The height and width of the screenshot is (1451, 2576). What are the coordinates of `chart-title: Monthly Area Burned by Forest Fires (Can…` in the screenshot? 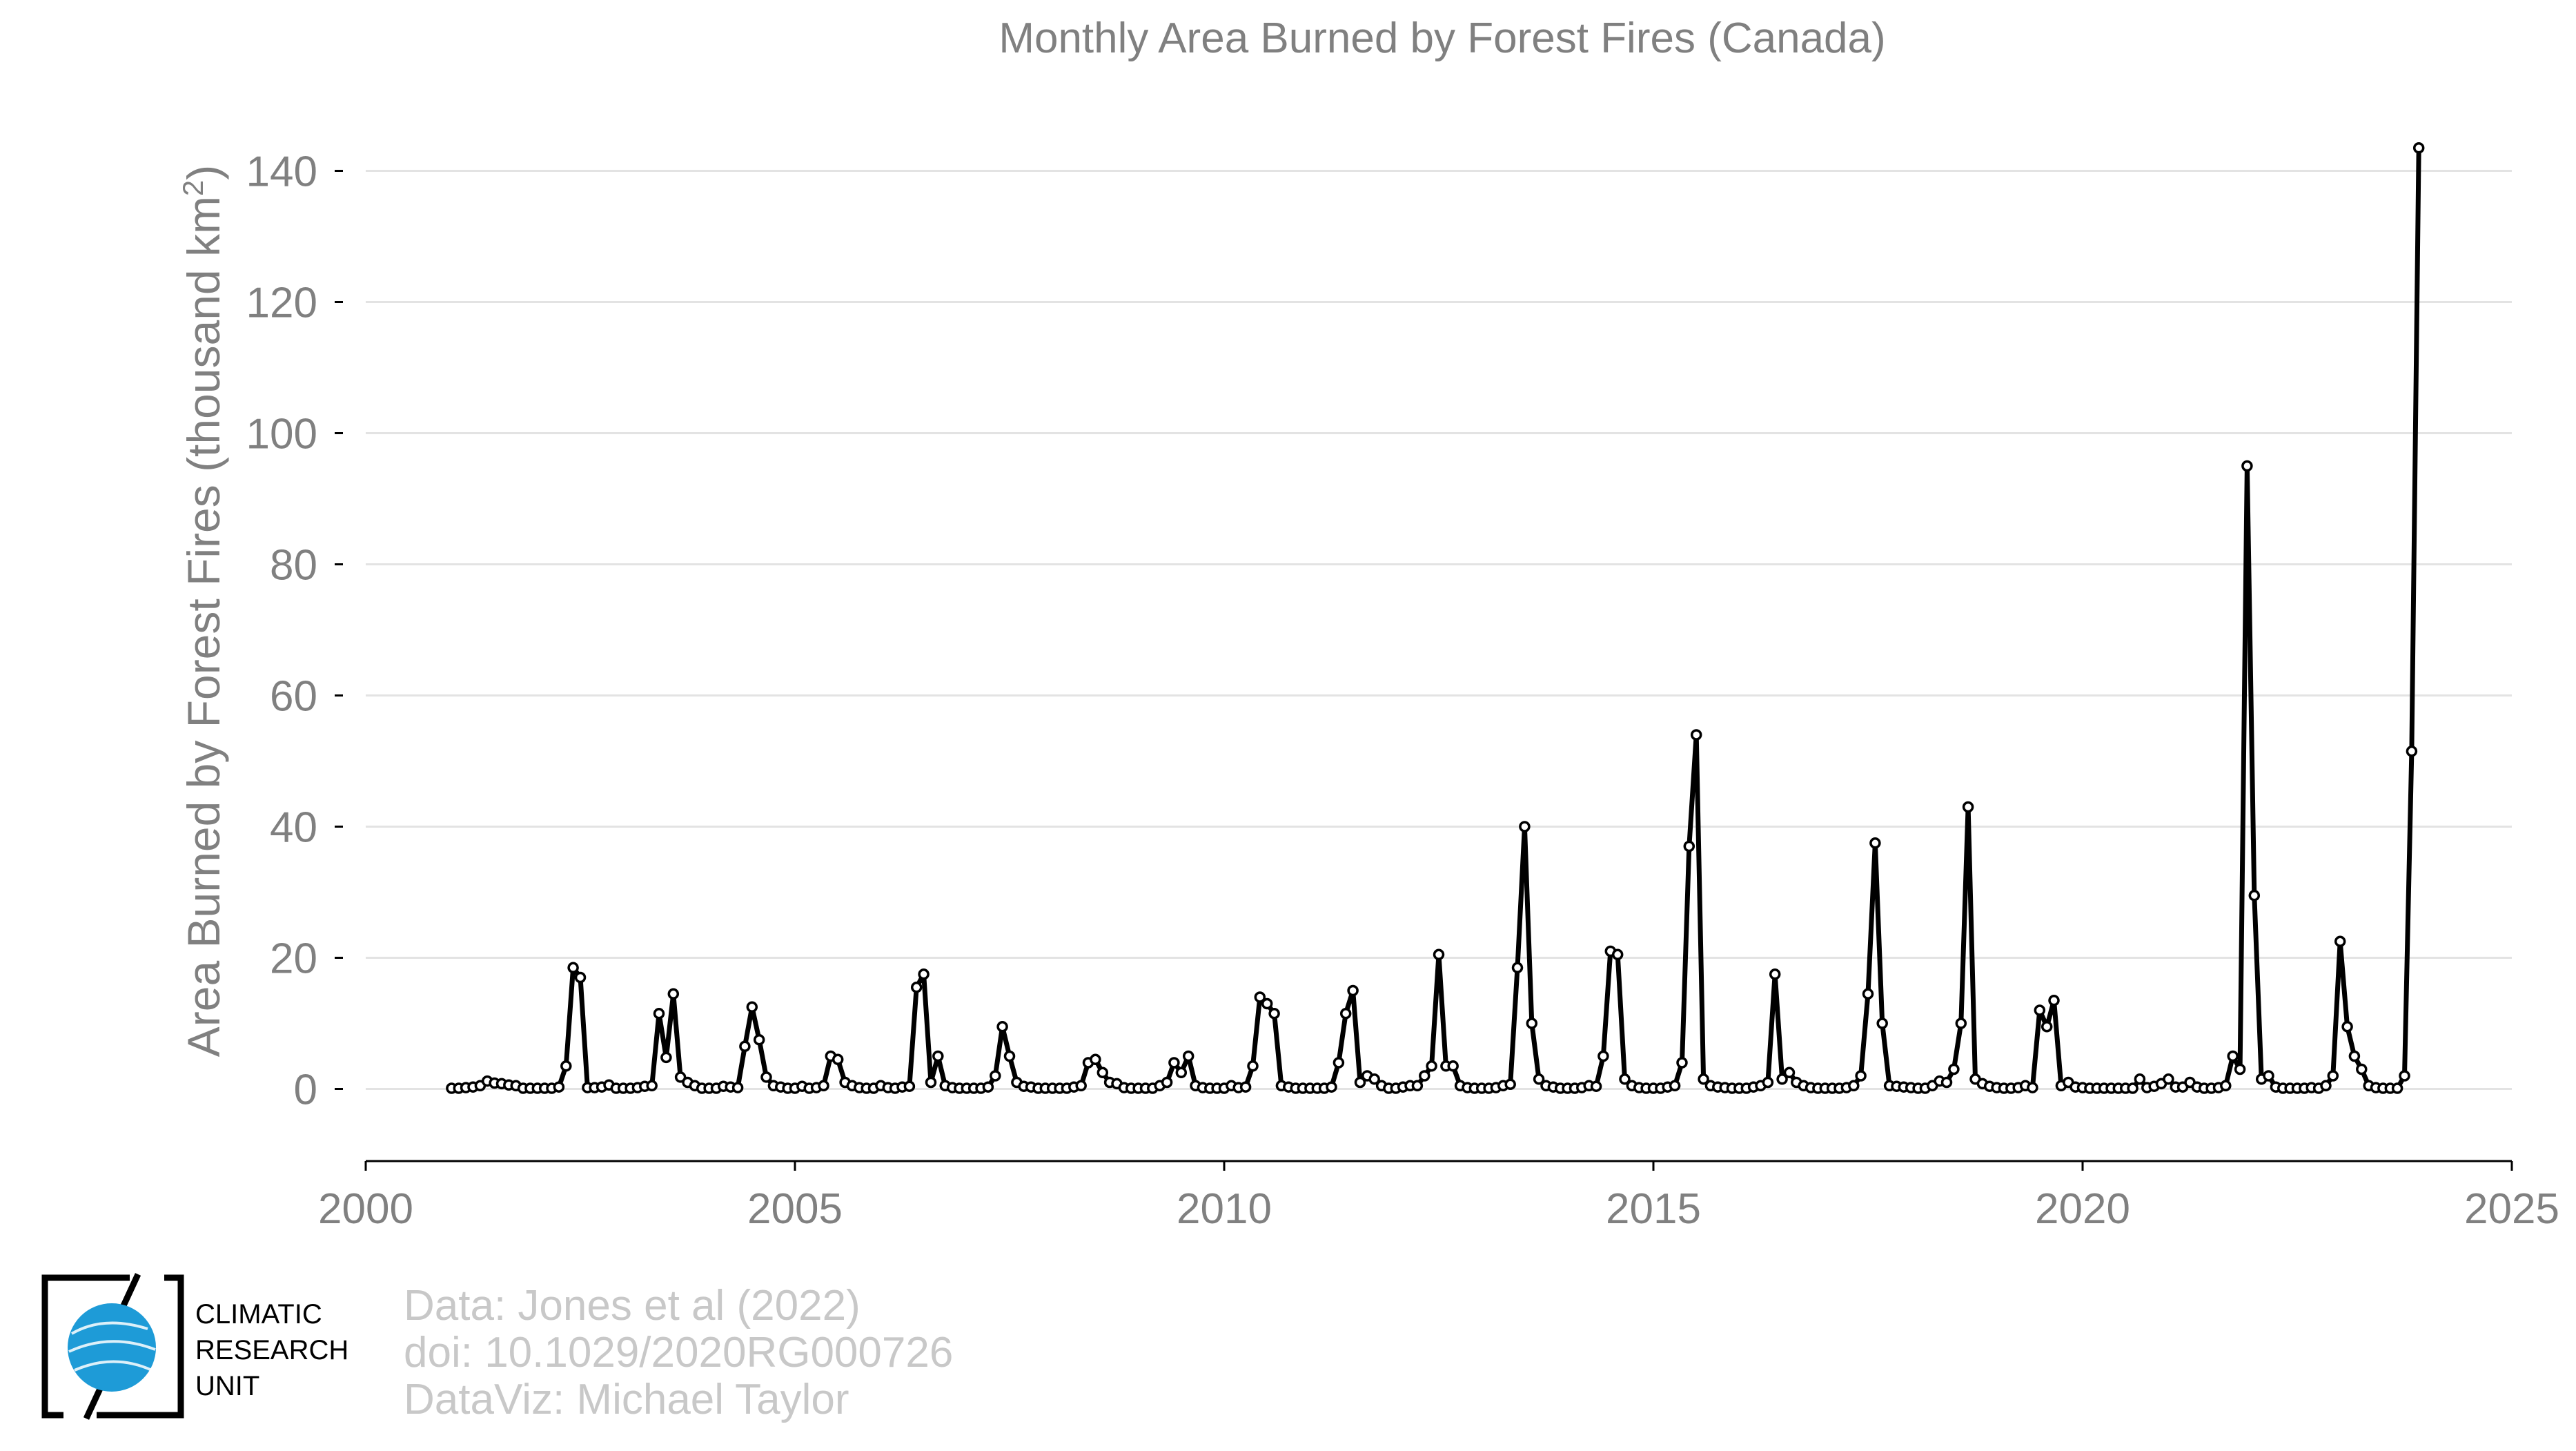 It's located at (1442, 38).